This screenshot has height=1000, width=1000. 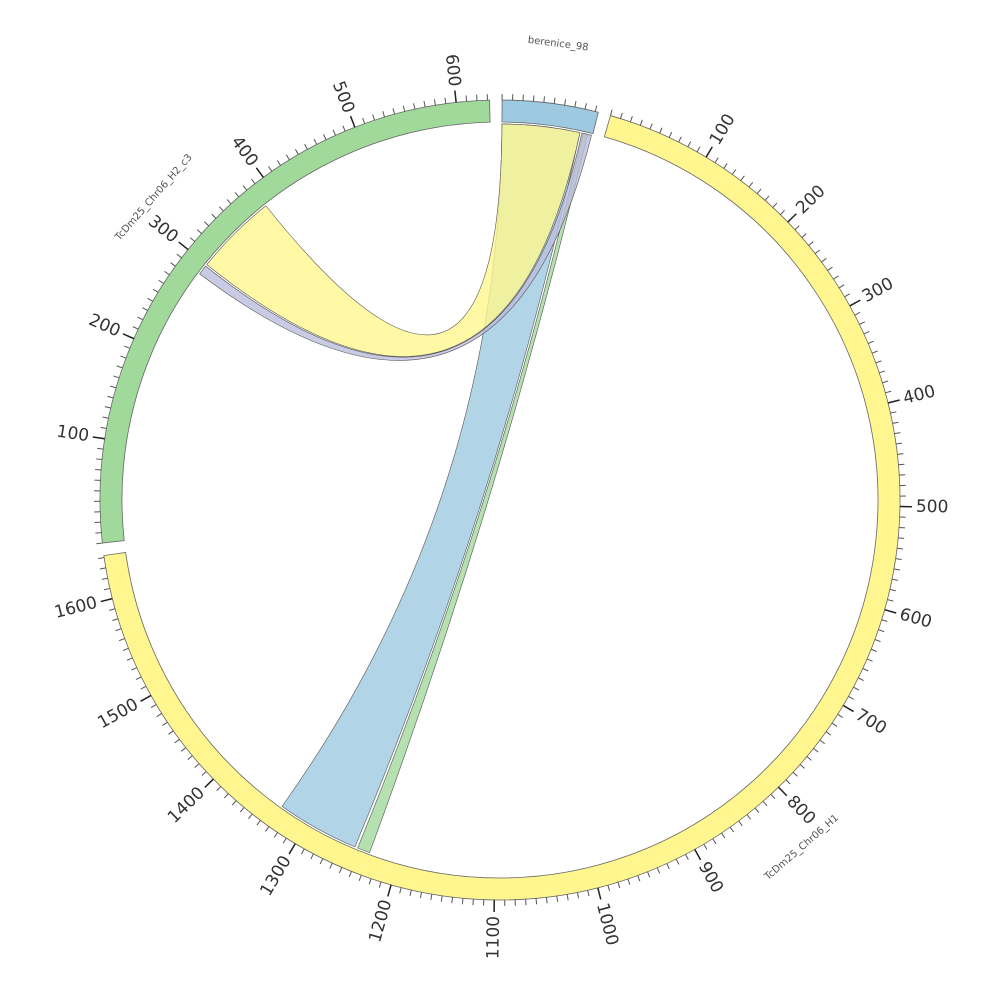 What do you see at coordinates (550, 117) in the screenshot?
I see `segment-arc` at bounding box center [550, 117].